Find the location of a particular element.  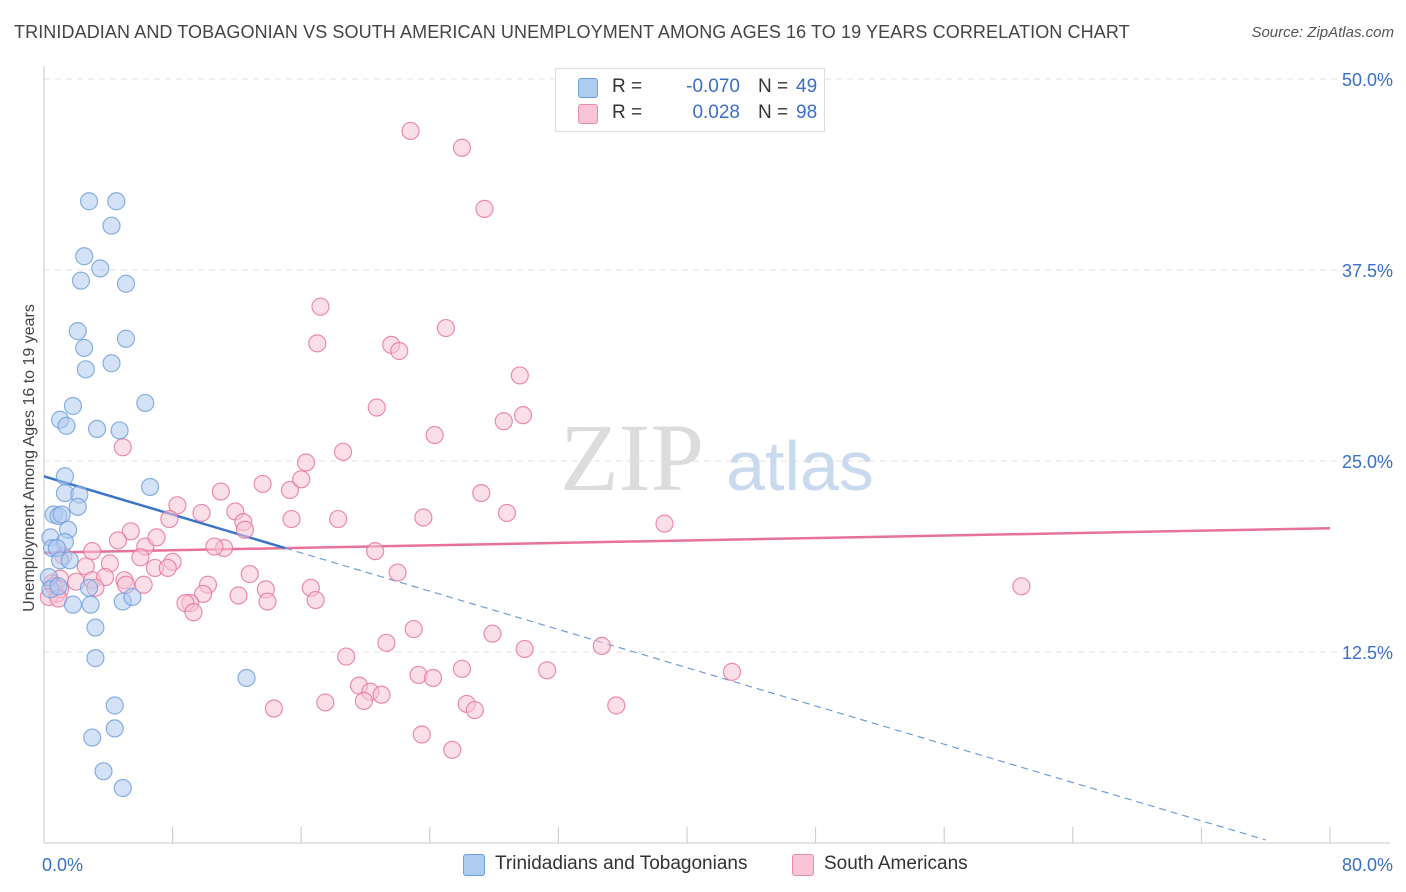

legend-r-label: R = is located at coordinates (627, 112).